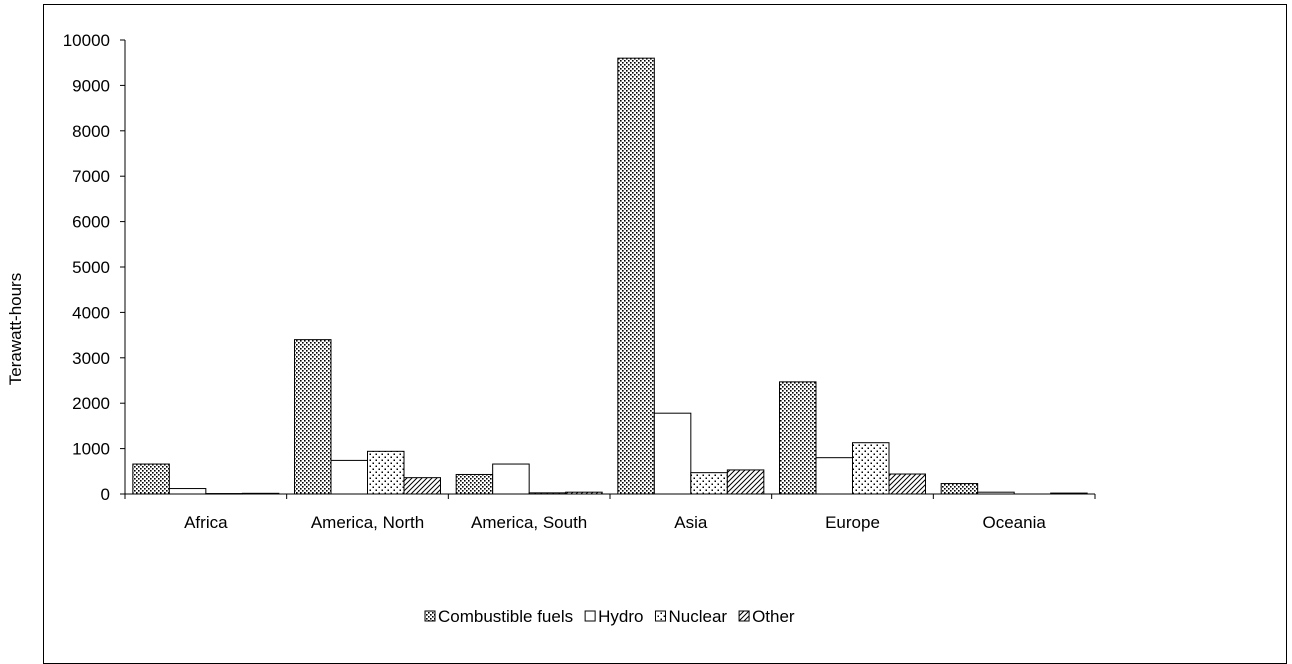 This screenshot has width=1292, height=664. I want to click on legend: Combustible fuels Hydro Nuclear Other, so click(609, 616).